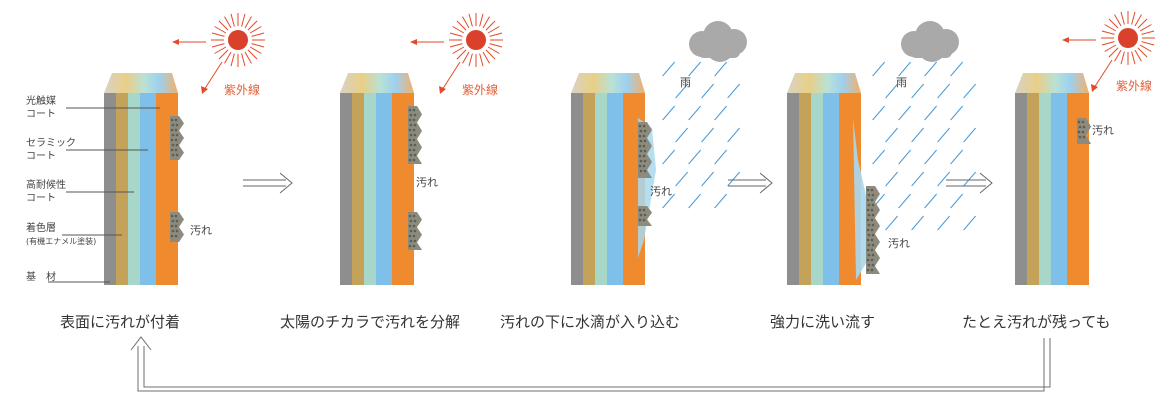 The image size is (1169, 394). Describe the element at coordinates (1128, 38) in the screenshot. I see `sun-disc` at that location.